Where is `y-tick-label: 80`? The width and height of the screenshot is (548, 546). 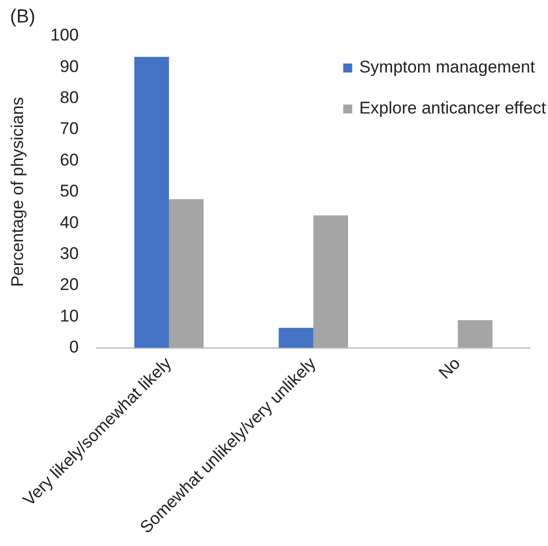 y-tick-label: 80 is located at coordinates (69, 98).